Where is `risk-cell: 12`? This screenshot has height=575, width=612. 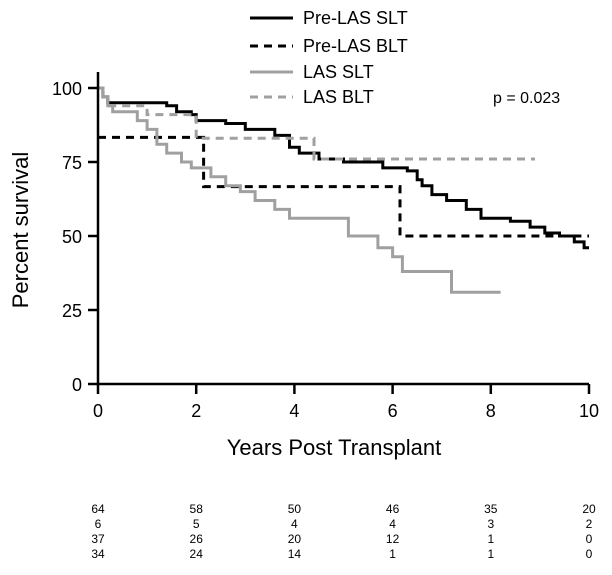 risk-cell: 12 is located at coordinates (393, 539).